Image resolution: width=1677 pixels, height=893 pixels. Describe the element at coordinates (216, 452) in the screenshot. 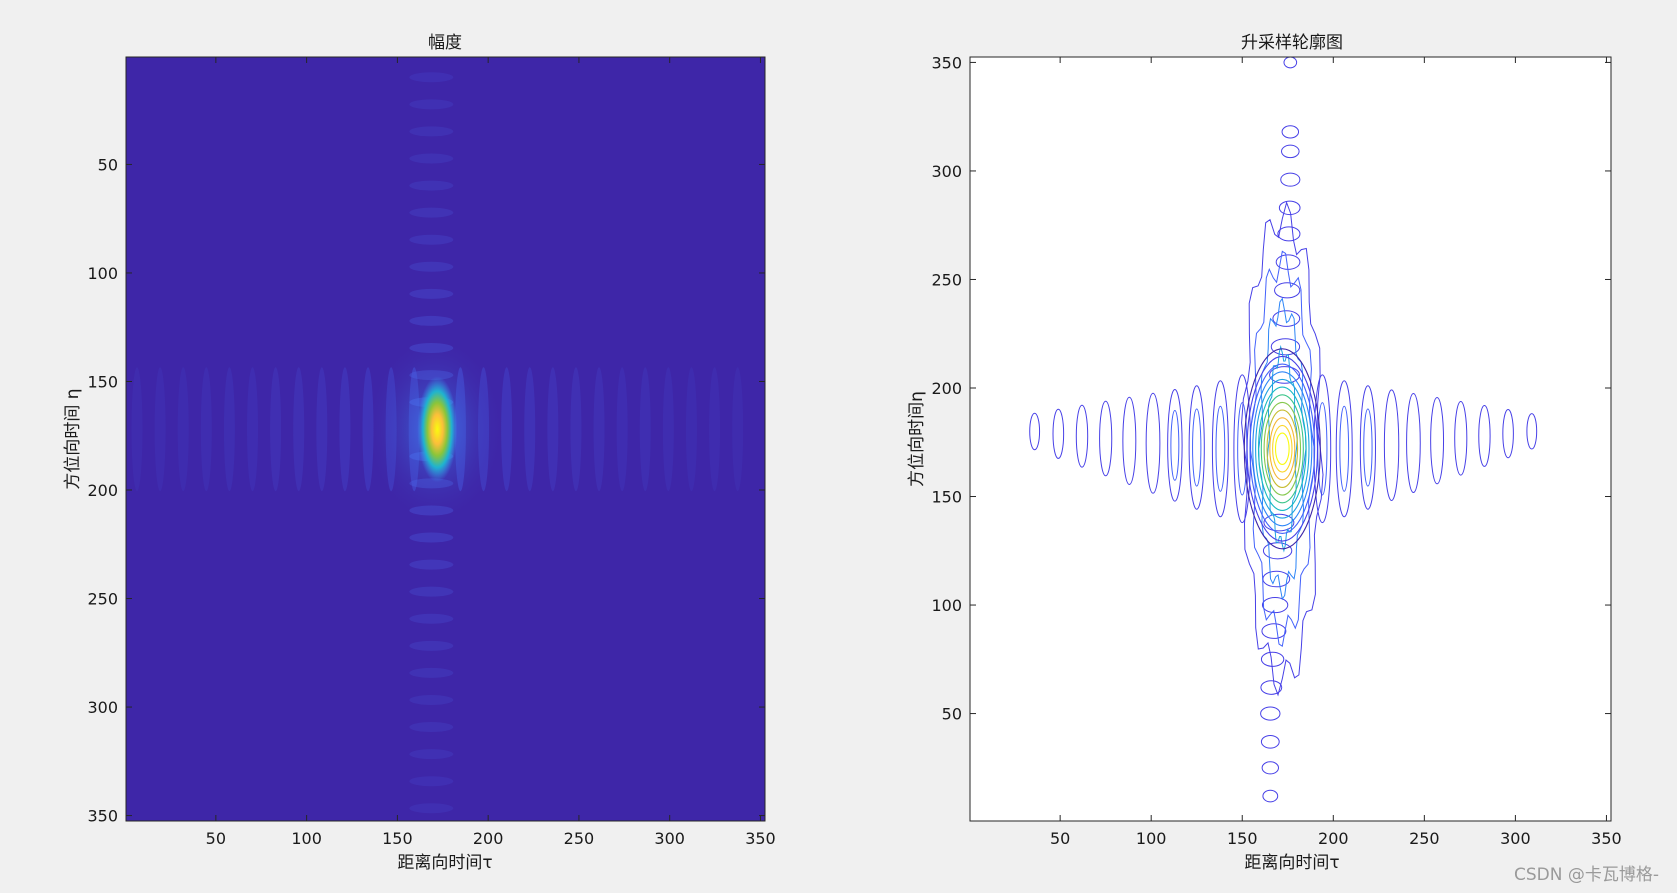

I see `x-tick: 50` at that location.